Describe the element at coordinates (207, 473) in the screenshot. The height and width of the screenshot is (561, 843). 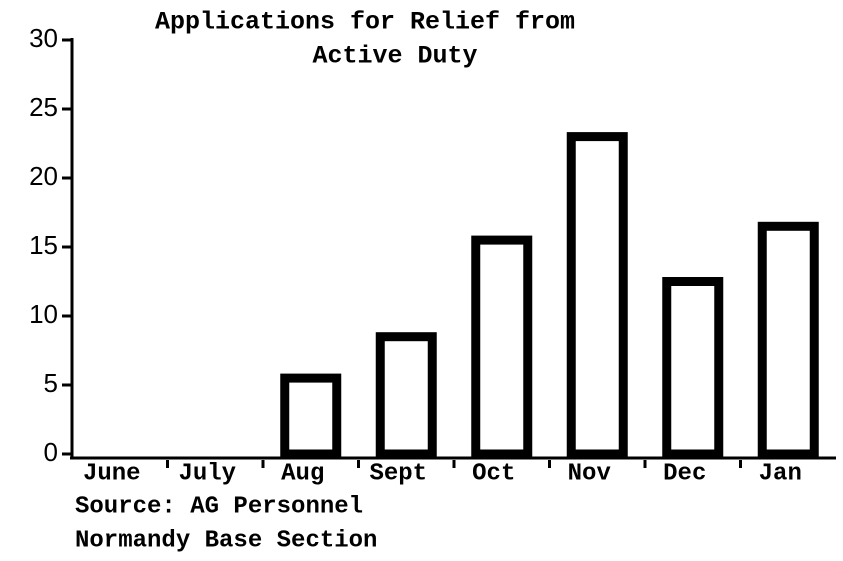
I see `x-tick-label: July` at that location.